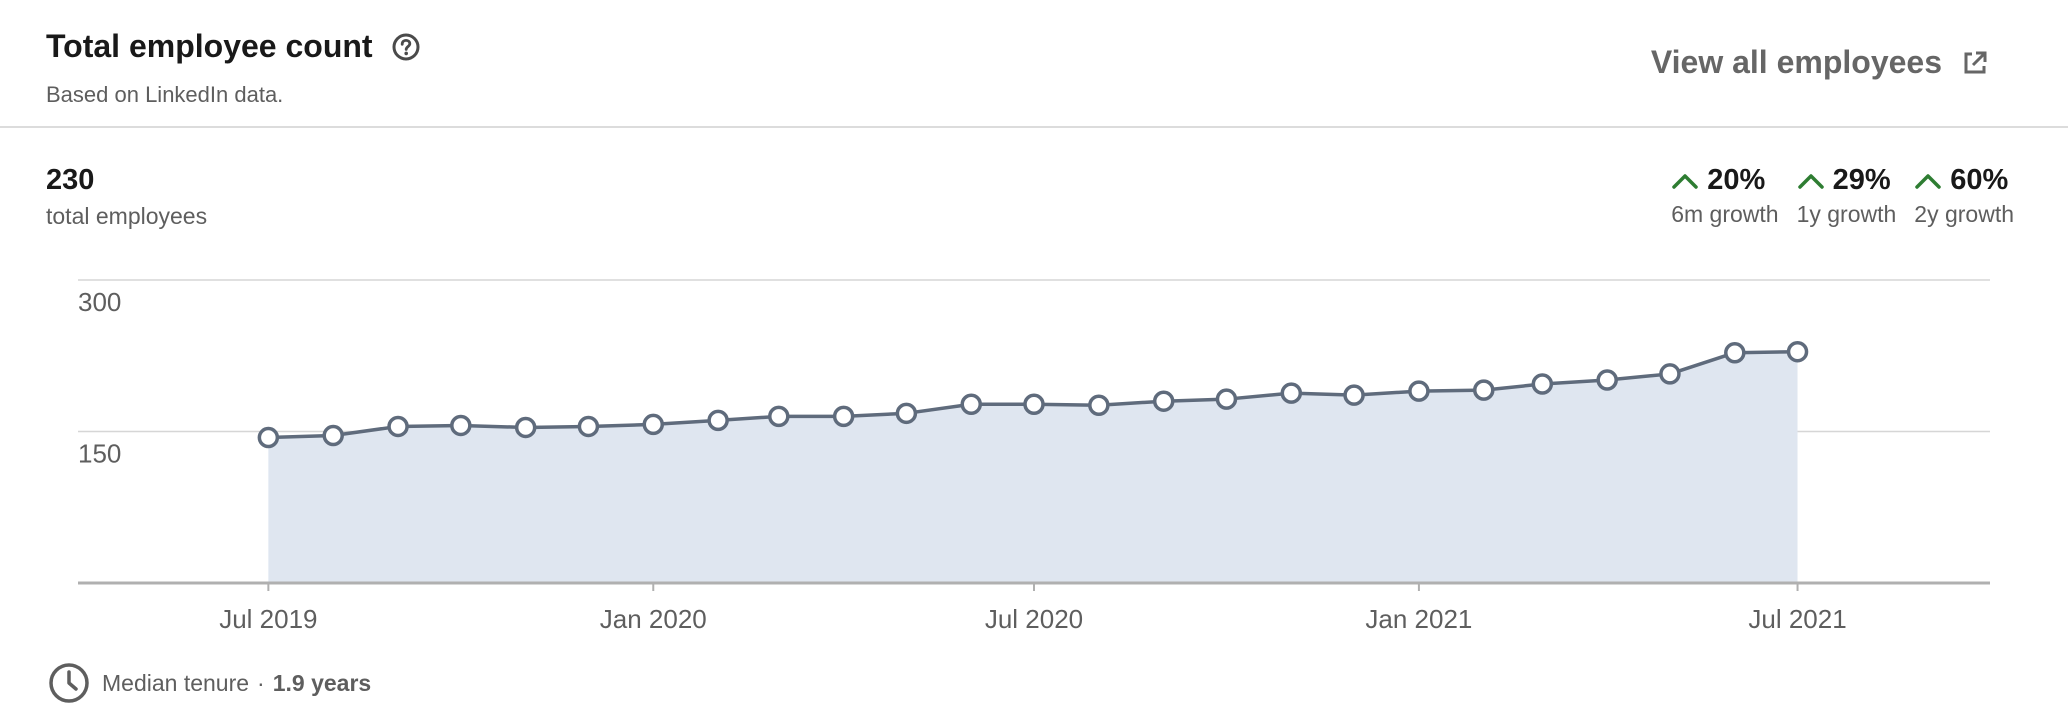 The height and width of the screenshot is (728, 2068). I want to click on clock-icon, so click(69, 683).